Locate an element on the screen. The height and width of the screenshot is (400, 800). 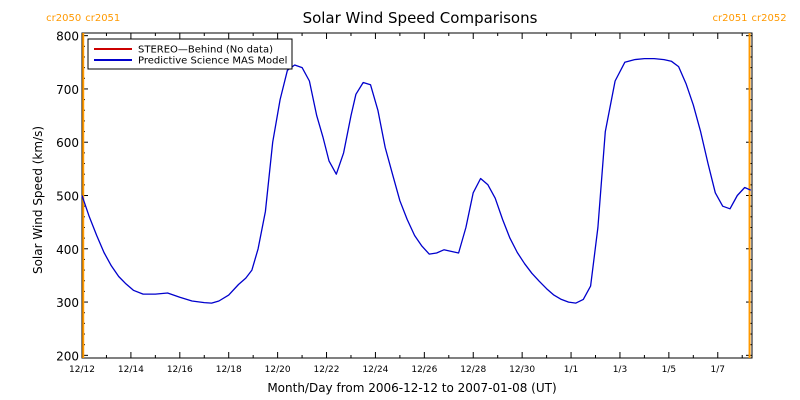
carrington-marker-label-1: cr2051 cr2052 is located at coordinates (749, 18).